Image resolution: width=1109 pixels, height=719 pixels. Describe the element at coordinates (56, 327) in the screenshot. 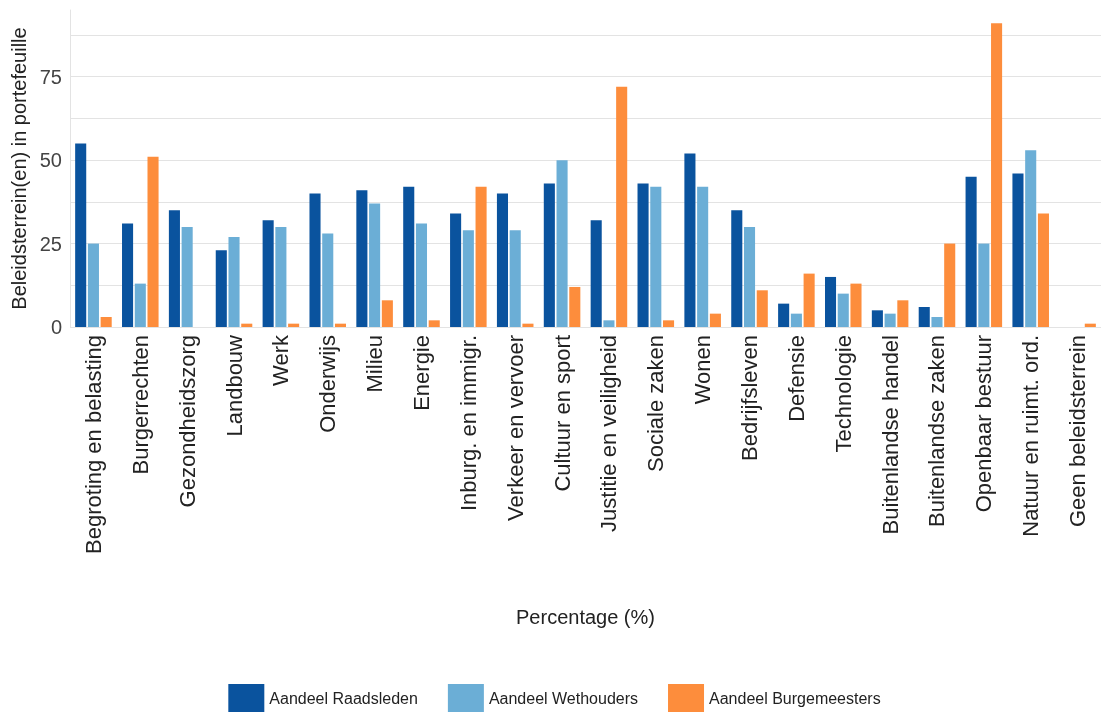

I see `y-tick-label: 0` at that location.